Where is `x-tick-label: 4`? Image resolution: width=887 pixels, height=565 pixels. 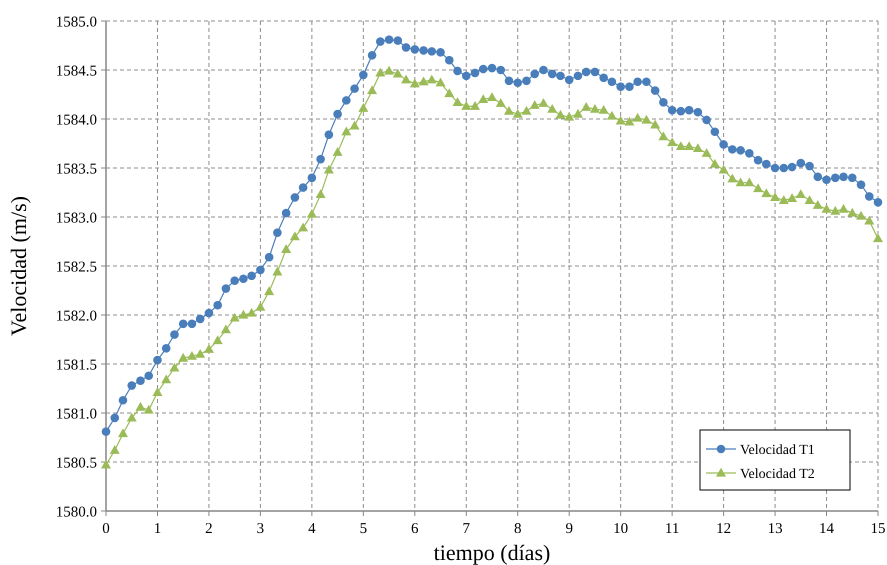 x-tick-label: 4 is located at coordinates (312, 529).